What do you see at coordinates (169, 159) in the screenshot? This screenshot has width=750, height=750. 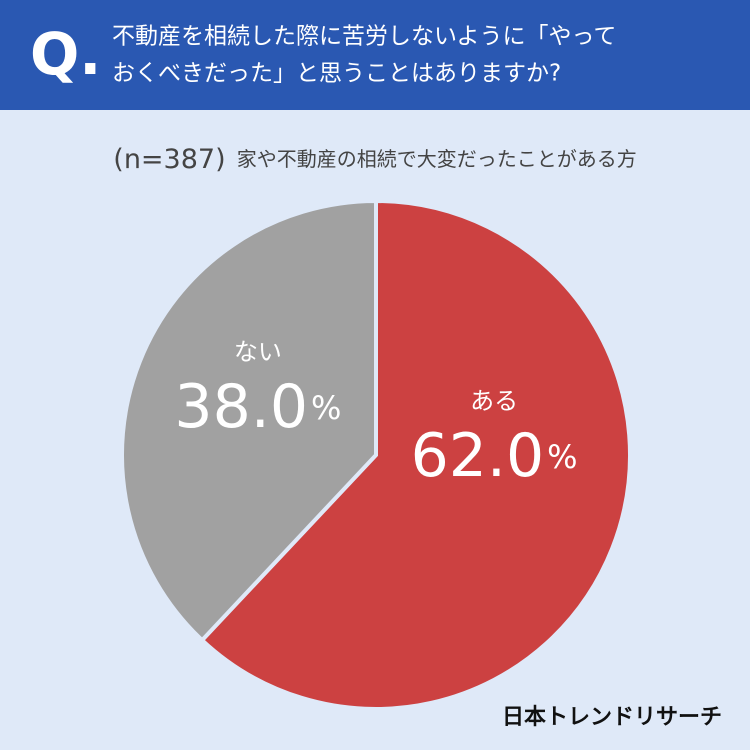 I see `sample-size: (n=387)` at bounding box center [169, 159].